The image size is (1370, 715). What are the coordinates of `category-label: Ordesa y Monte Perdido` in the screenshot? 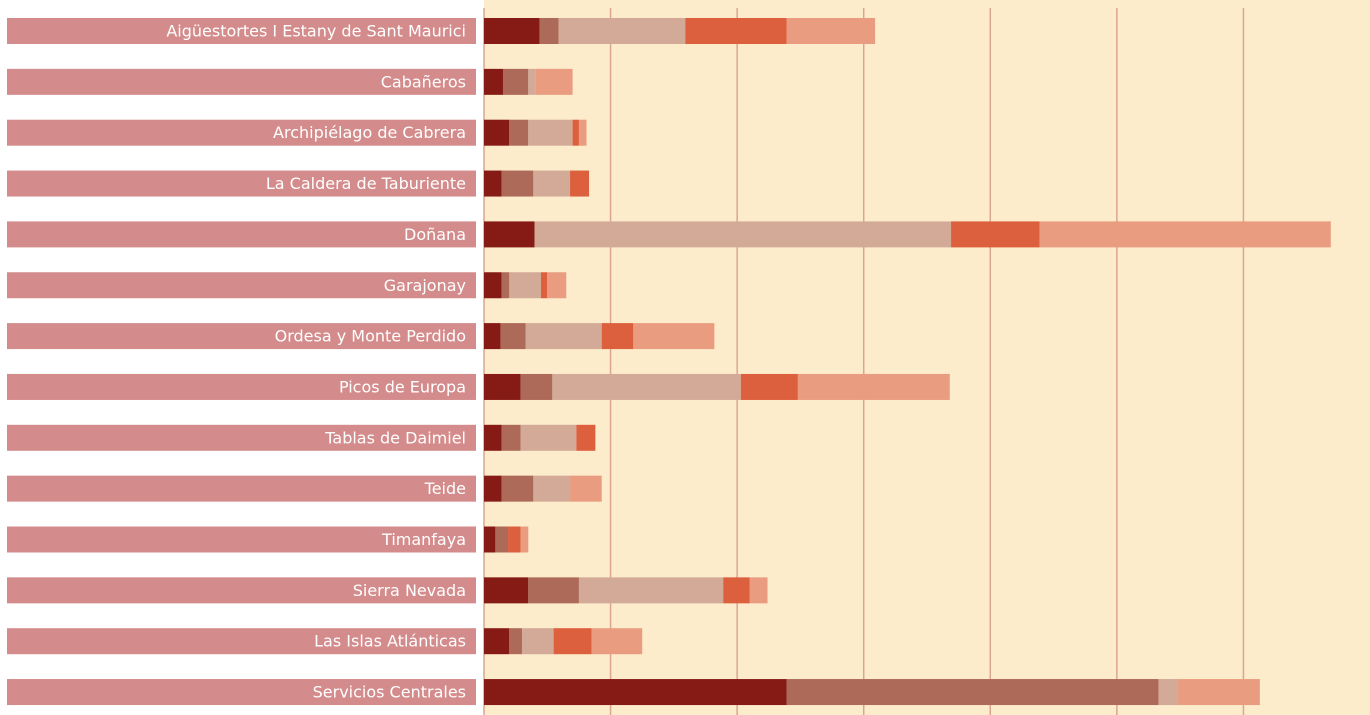 It's located at (370, 336).